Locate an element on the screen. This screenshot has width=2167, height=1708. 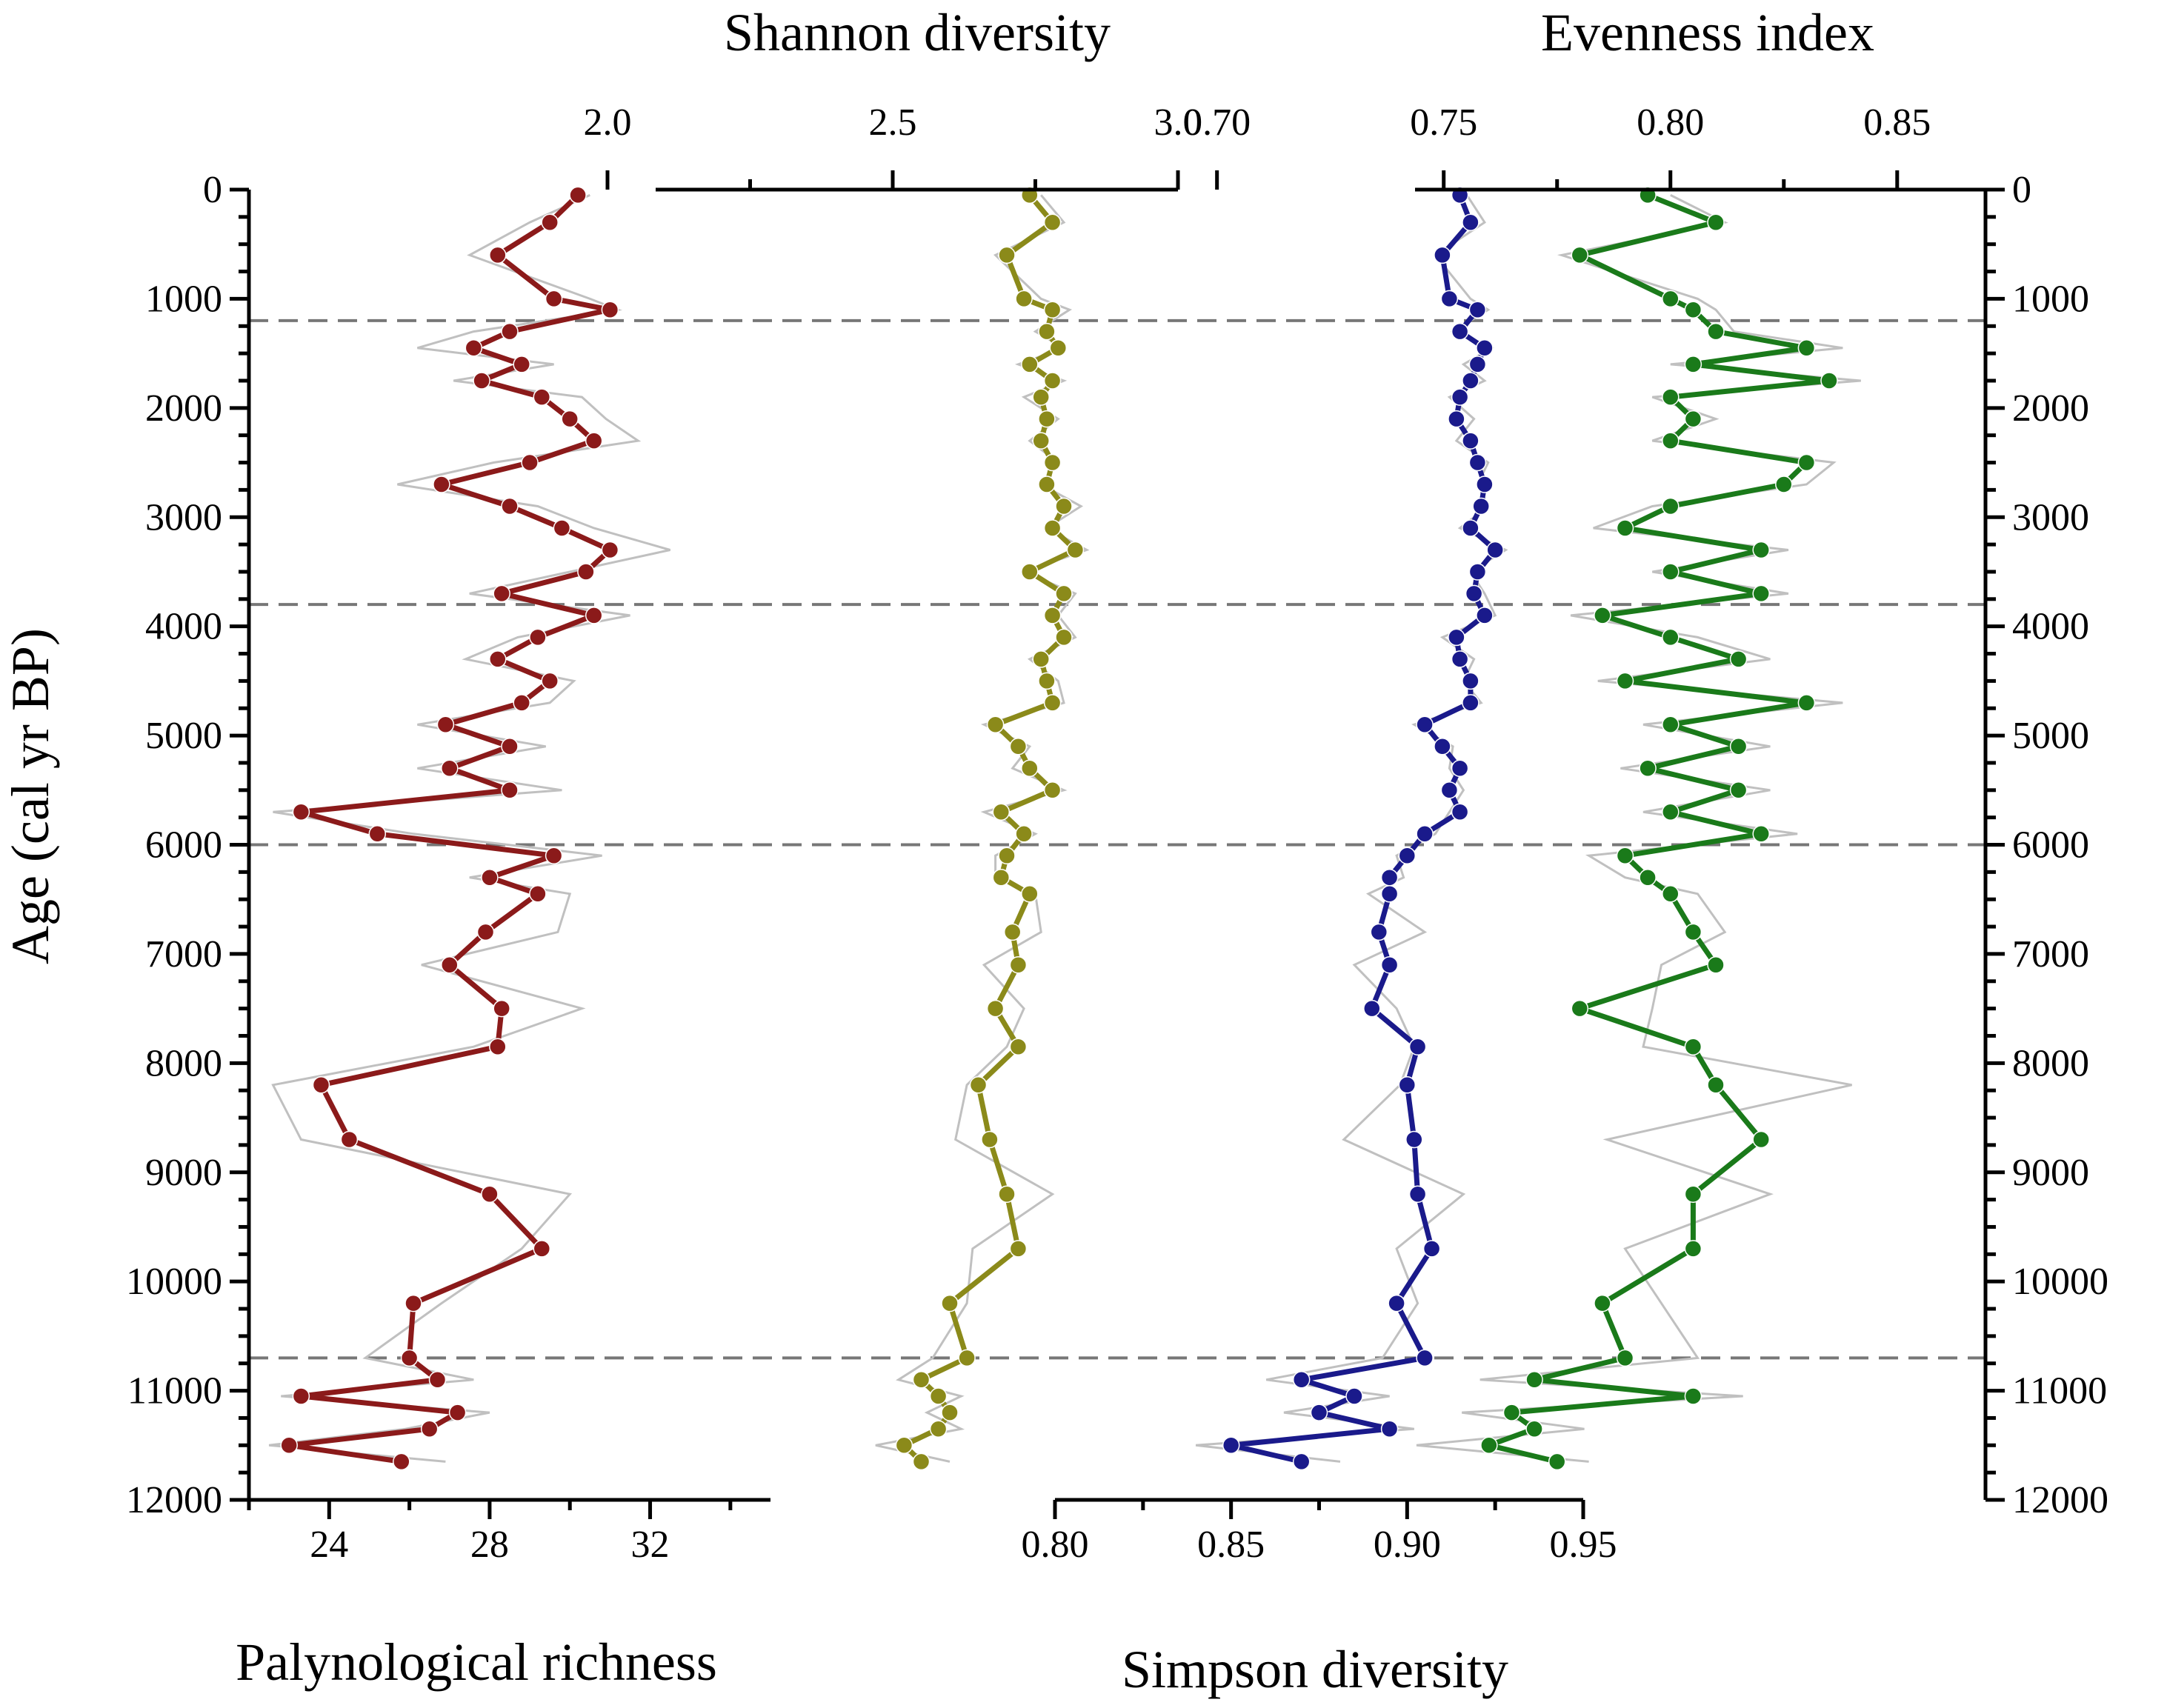
age-tick-label-right-7000: 7000 is located at coordinates (2050, 954).